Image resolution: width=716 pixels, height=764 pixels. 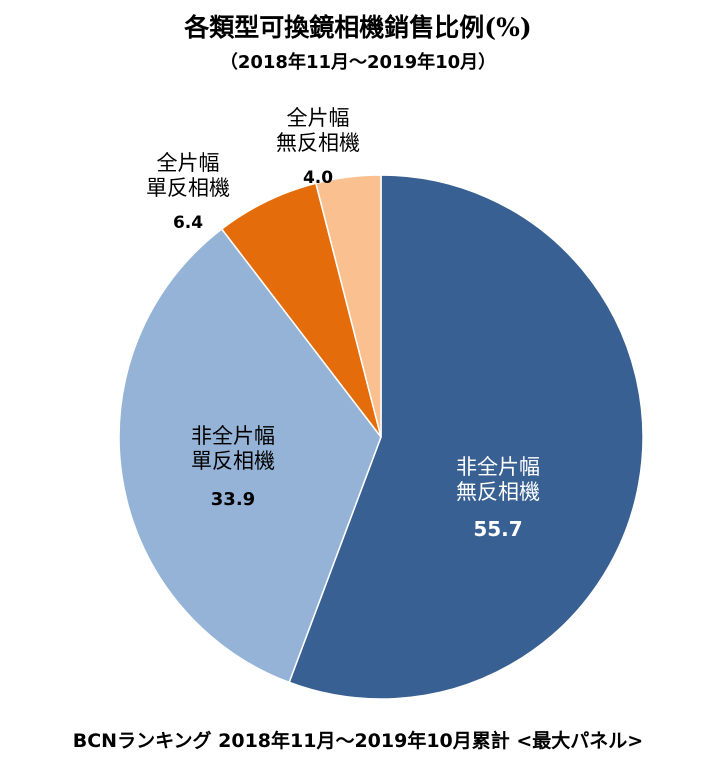 What do you see at coordinates (188, 223) in the screenshot?
I see `slice-value-label: 6.4` at bounding box center [188, 223].